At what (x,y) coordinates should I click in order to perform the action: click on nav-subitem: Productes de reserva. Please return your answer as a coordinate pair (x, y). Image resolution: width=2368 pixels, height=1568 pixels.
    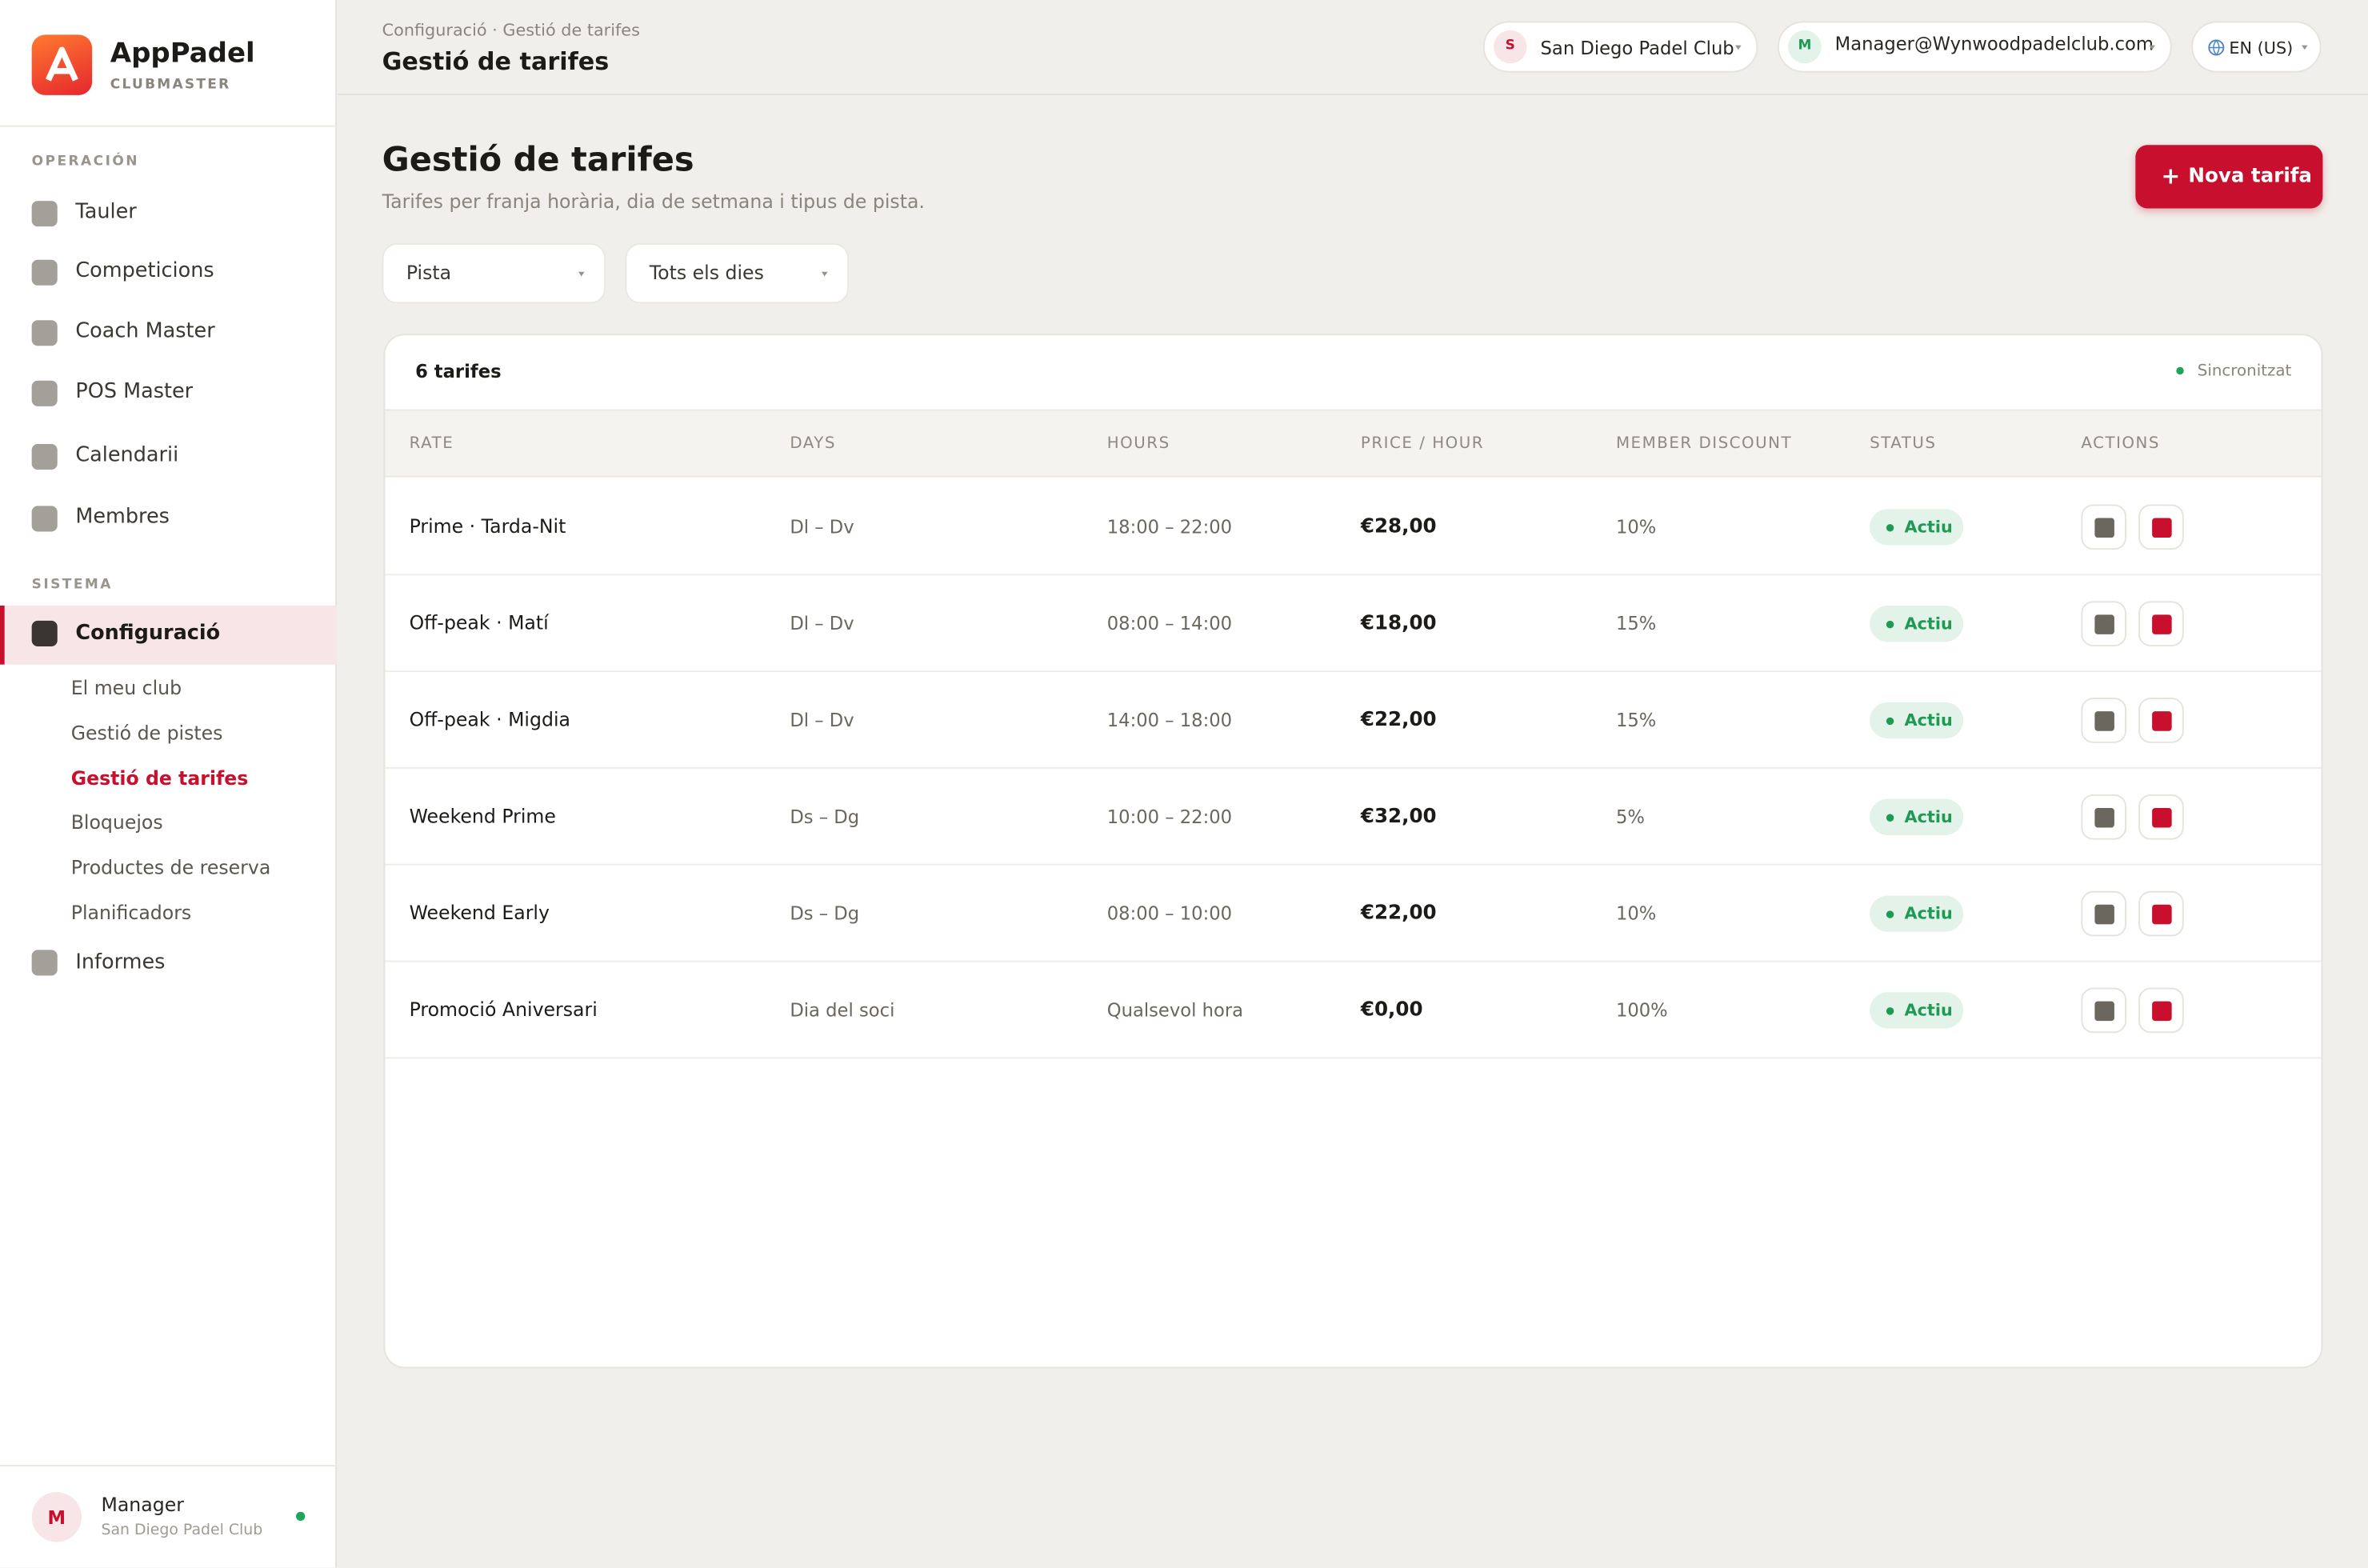
    Looking at the image, I should click on (170, 867).